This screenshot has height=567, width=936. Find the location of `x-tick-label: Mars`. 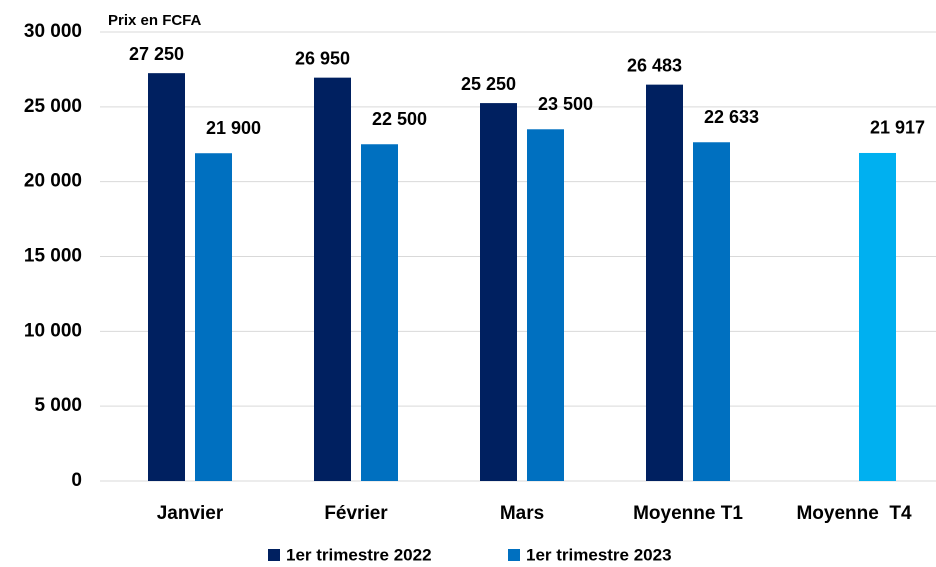

x-tick-label: Mars is located at coordinates (522, 513).